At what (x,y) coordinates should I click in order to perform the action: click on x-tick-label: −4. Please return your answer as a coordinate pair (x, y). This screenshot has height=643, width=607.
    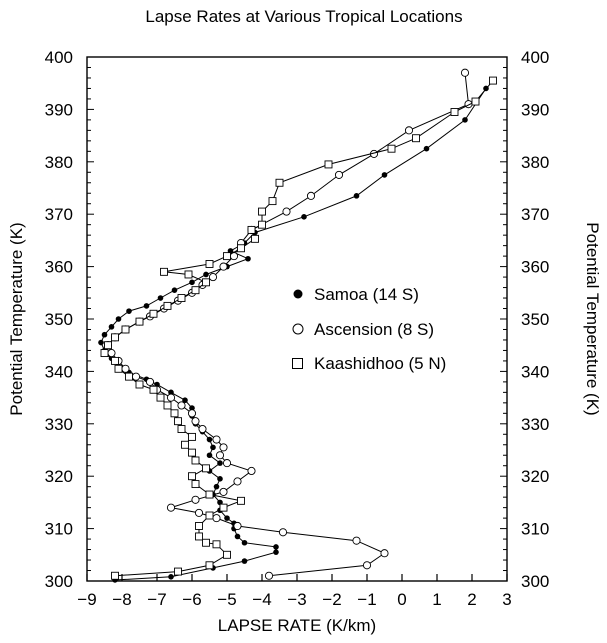
    Looking at the image, I should click on (261, 599).